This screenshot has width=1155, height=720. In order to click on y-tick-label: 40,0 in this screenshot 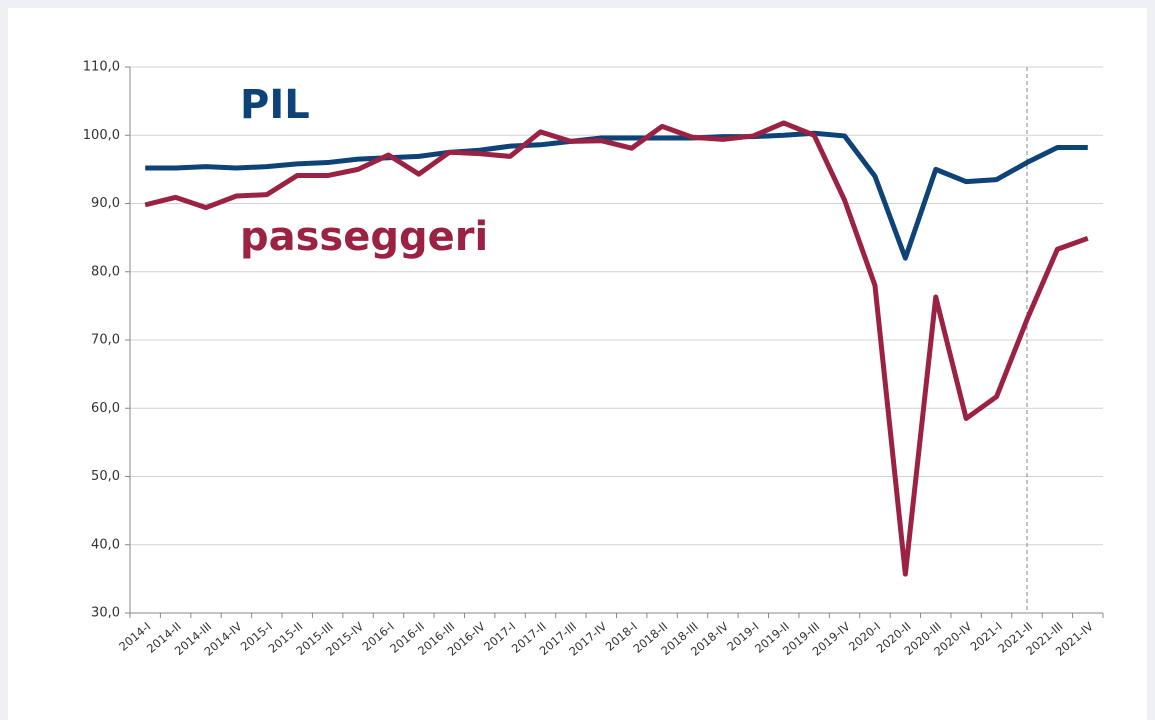, I will do `click(105, 544)`.